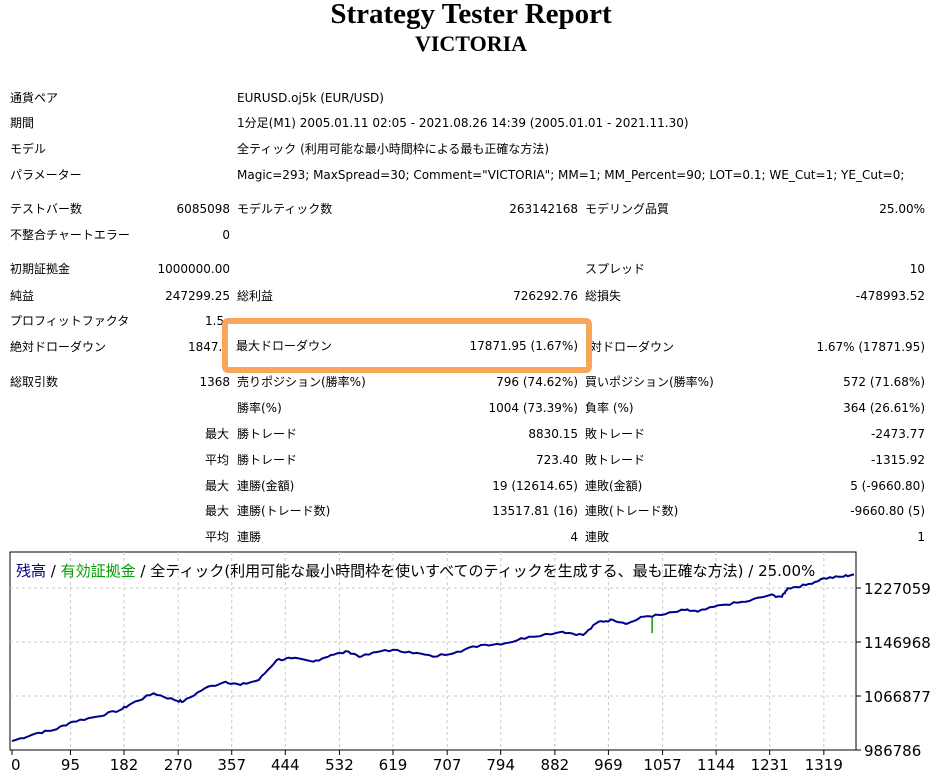 Image resolution: width=942 pixels, height=778 pixels. I want to click on bars-label: テストバー数, so click(46, 209).